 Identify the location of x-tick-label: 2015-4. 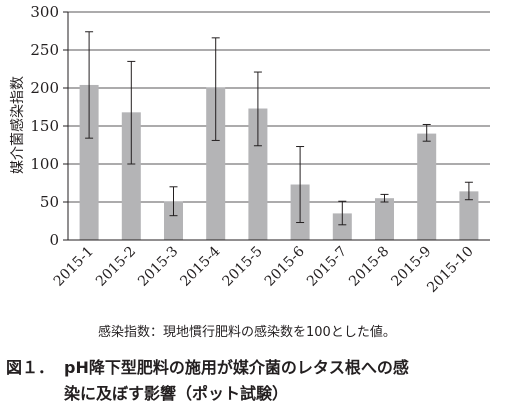
(200, 266).